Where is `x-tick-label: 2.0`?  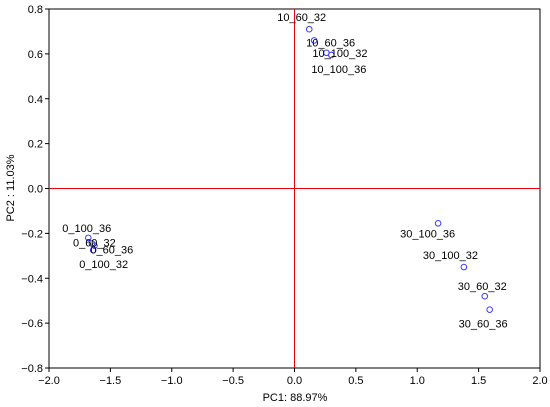 x-tick-label: 2.0 is located at coordinates (539, 381).